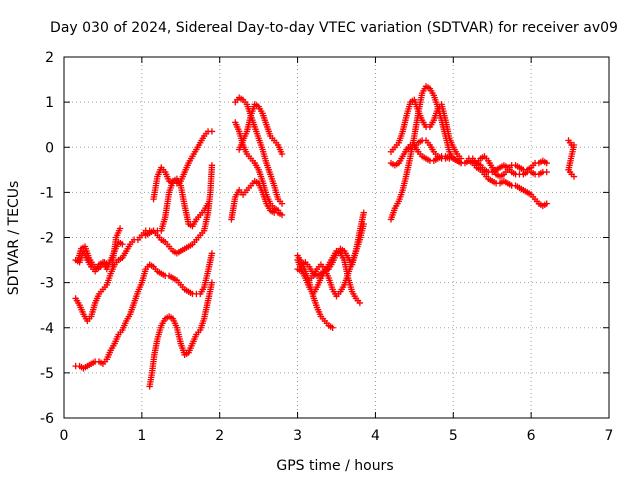 The width and height of the screenshot is (640, 480). What do you see at coordinates (297, 436) in the screenshot?
I see `x-tick-label: 3` at bounding box center [297, 436].